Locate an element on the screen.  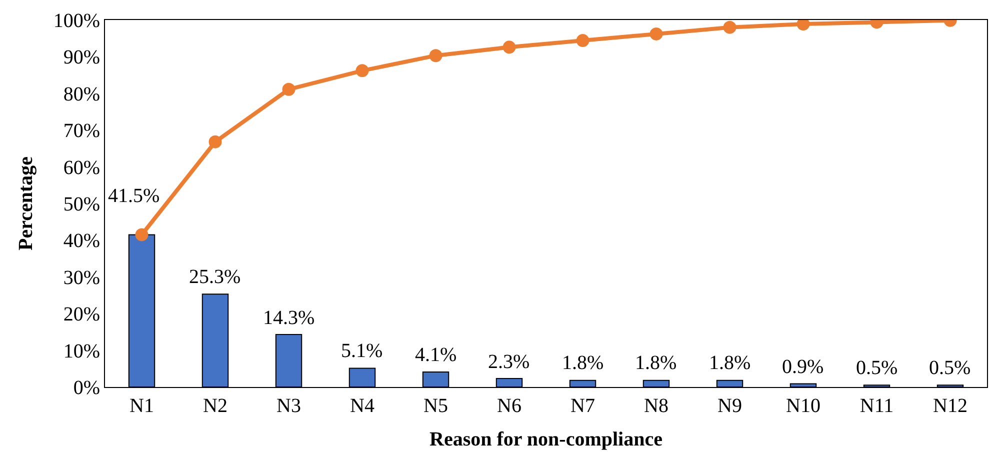
y-tick-label: 10% is located at coordinates (81, 351).